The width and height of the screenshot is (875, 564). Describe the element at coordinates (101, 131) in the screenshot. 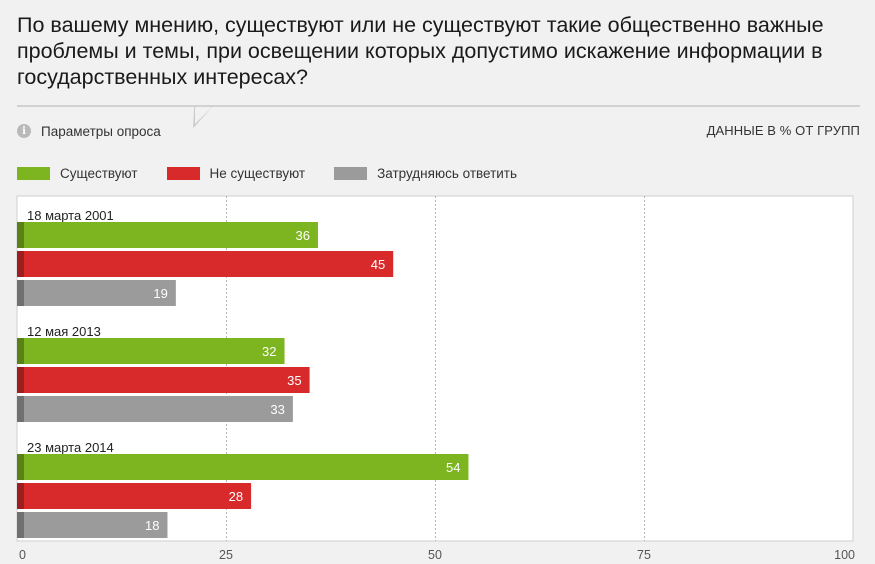

I see `survey-parameters-label: Параметры опроса` at that location.